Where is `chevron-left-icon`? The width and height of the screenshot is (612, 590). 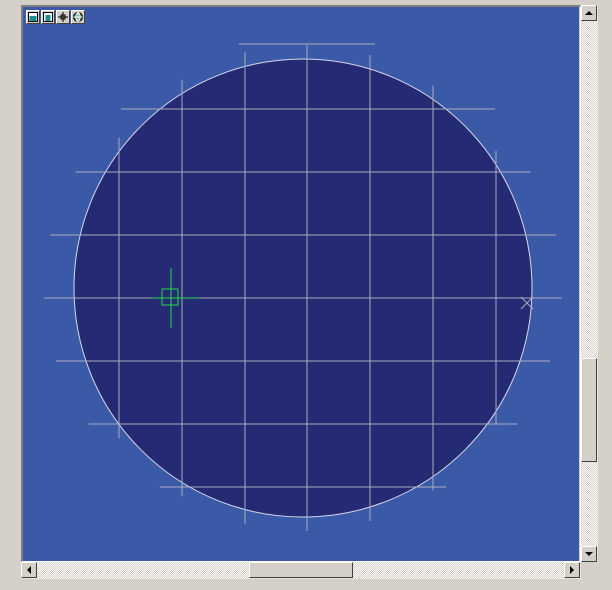
chevron-left-icon is located at coordinates (29, 570).